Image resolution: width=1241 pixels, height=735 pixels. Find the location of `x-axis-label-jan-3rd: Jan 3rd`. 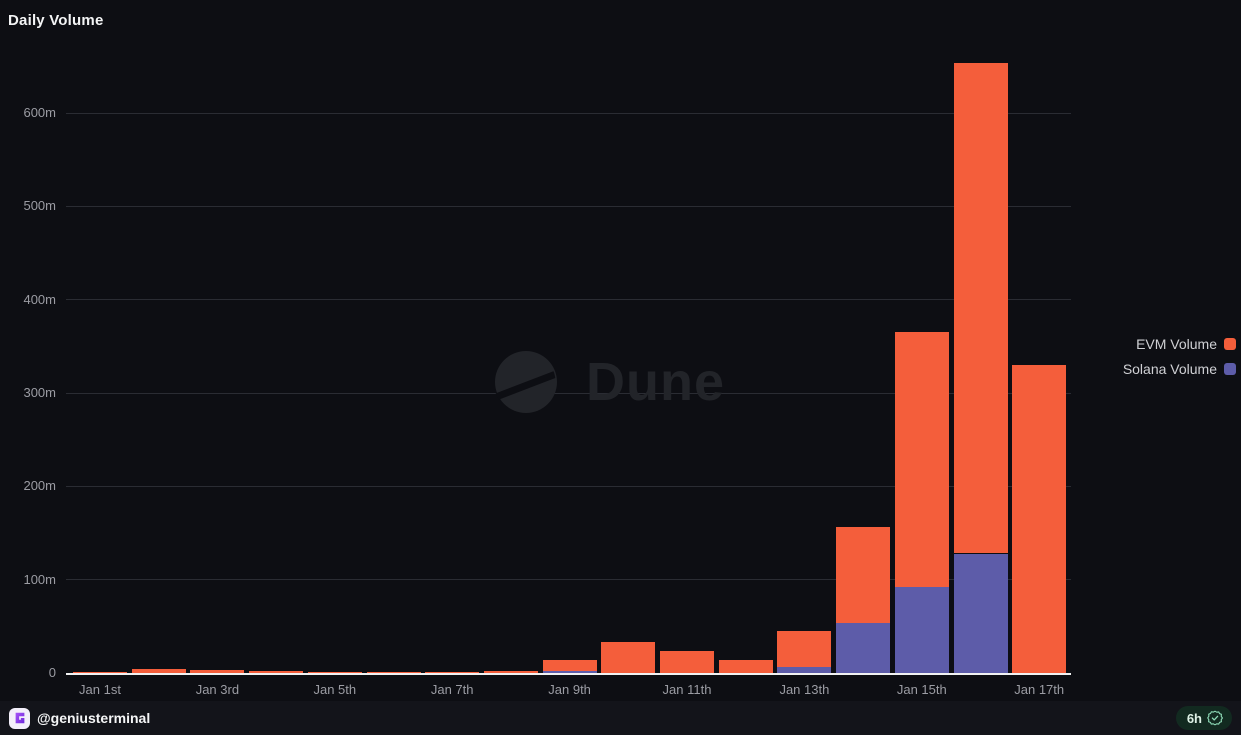

x-axis-label-jan-3rd: Jan 3rd is located at coordinates (217, 689).